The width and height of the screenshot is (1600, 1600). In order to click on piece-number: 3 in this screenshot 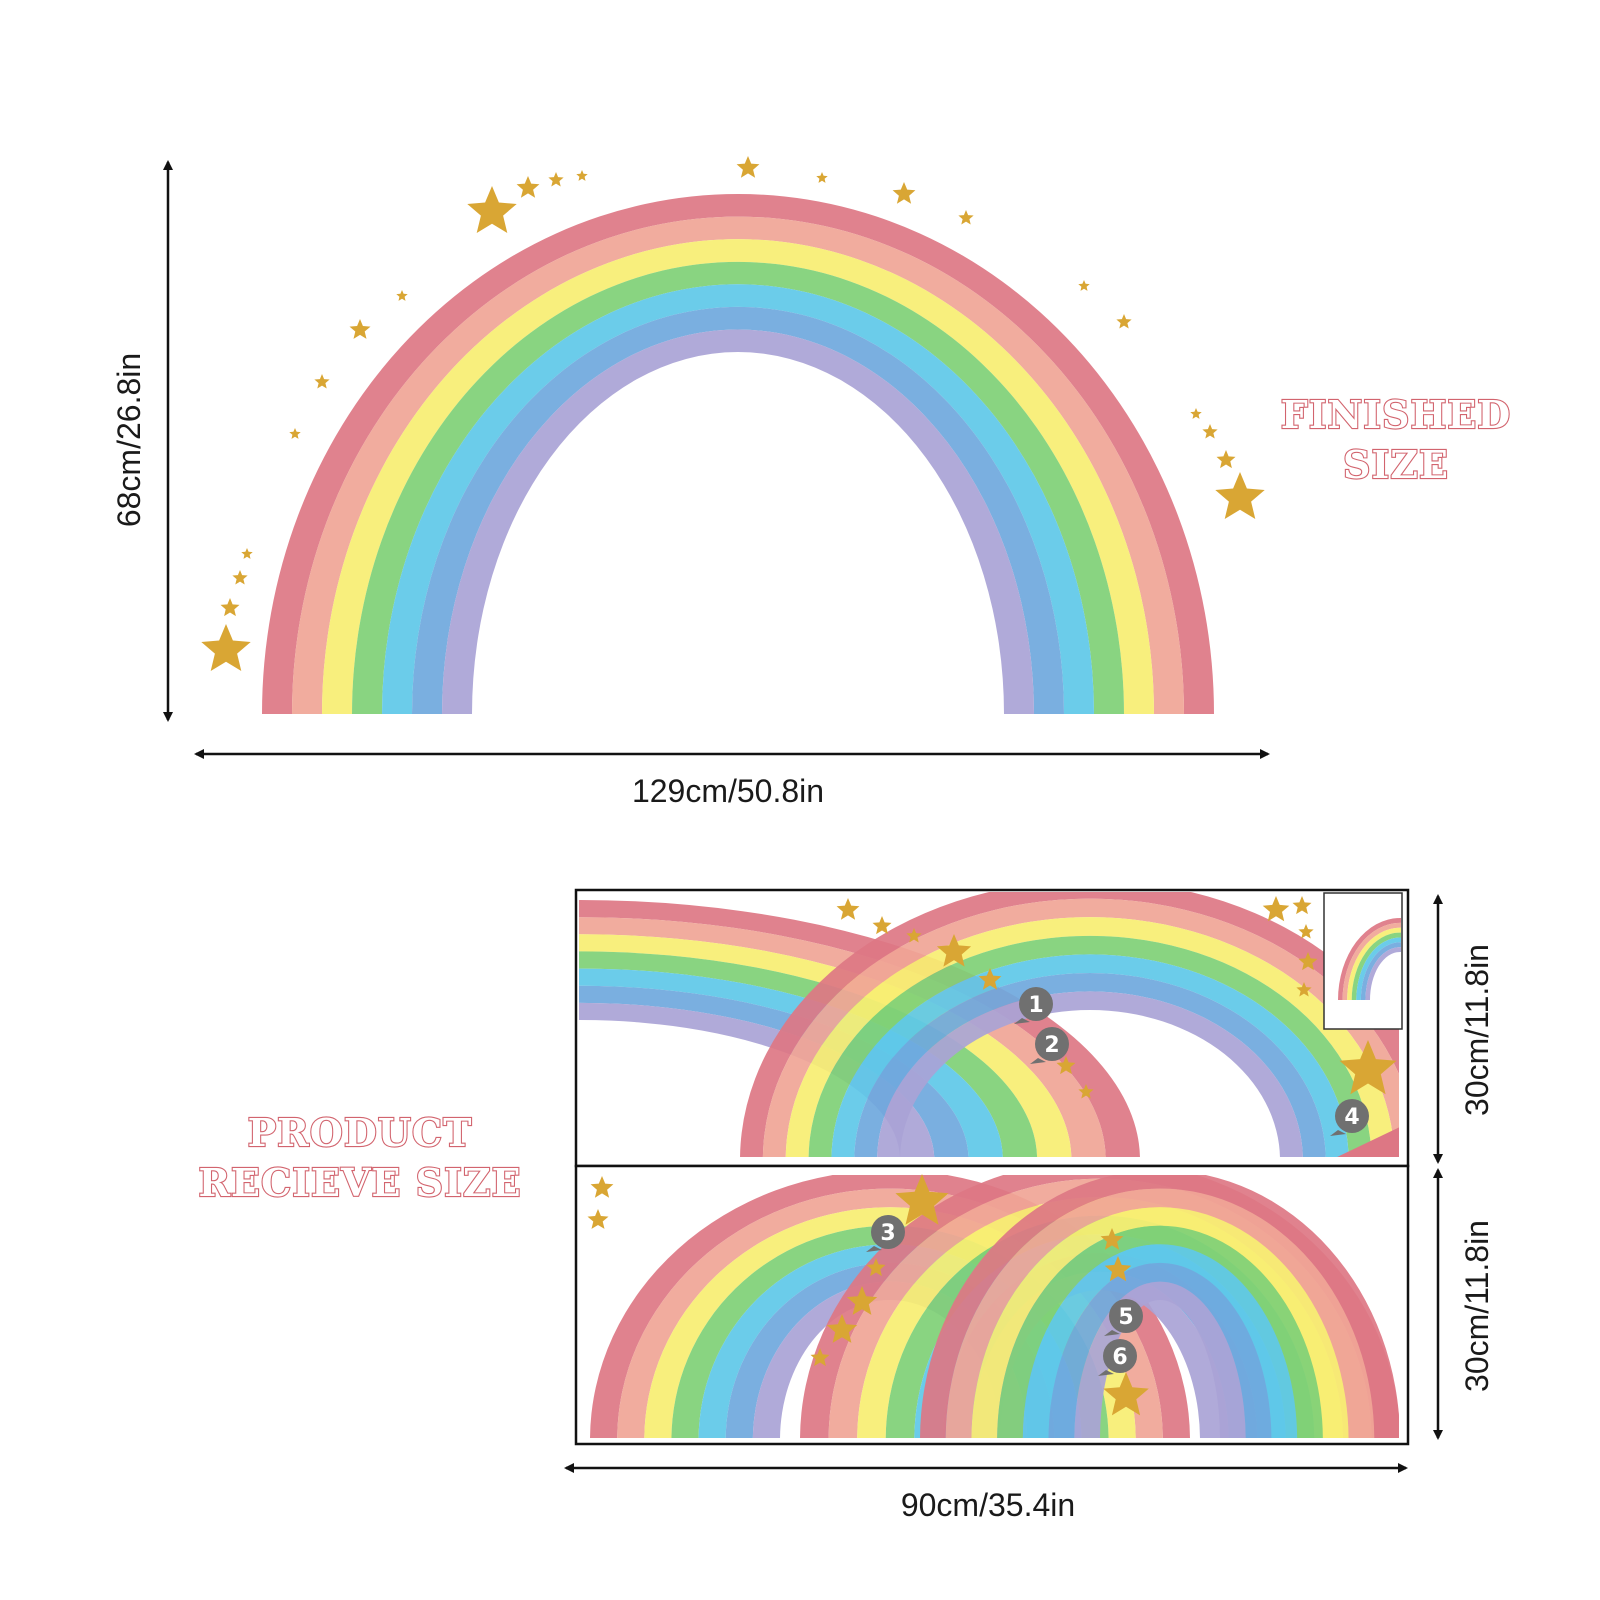, I will do `click(887, 1233)`.